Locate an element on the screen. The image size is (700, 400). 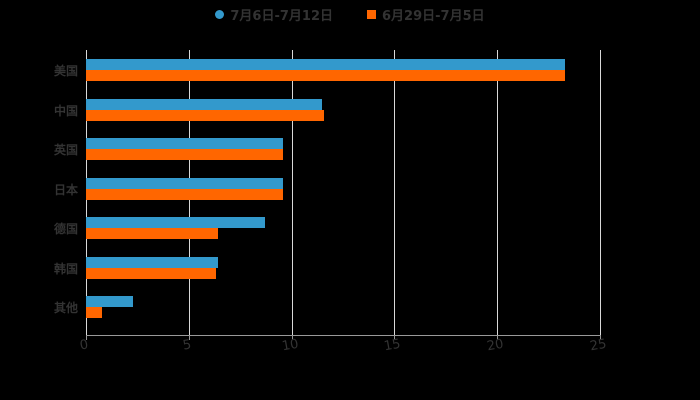
category-label: 英国 is located at coordinates (65, 150).